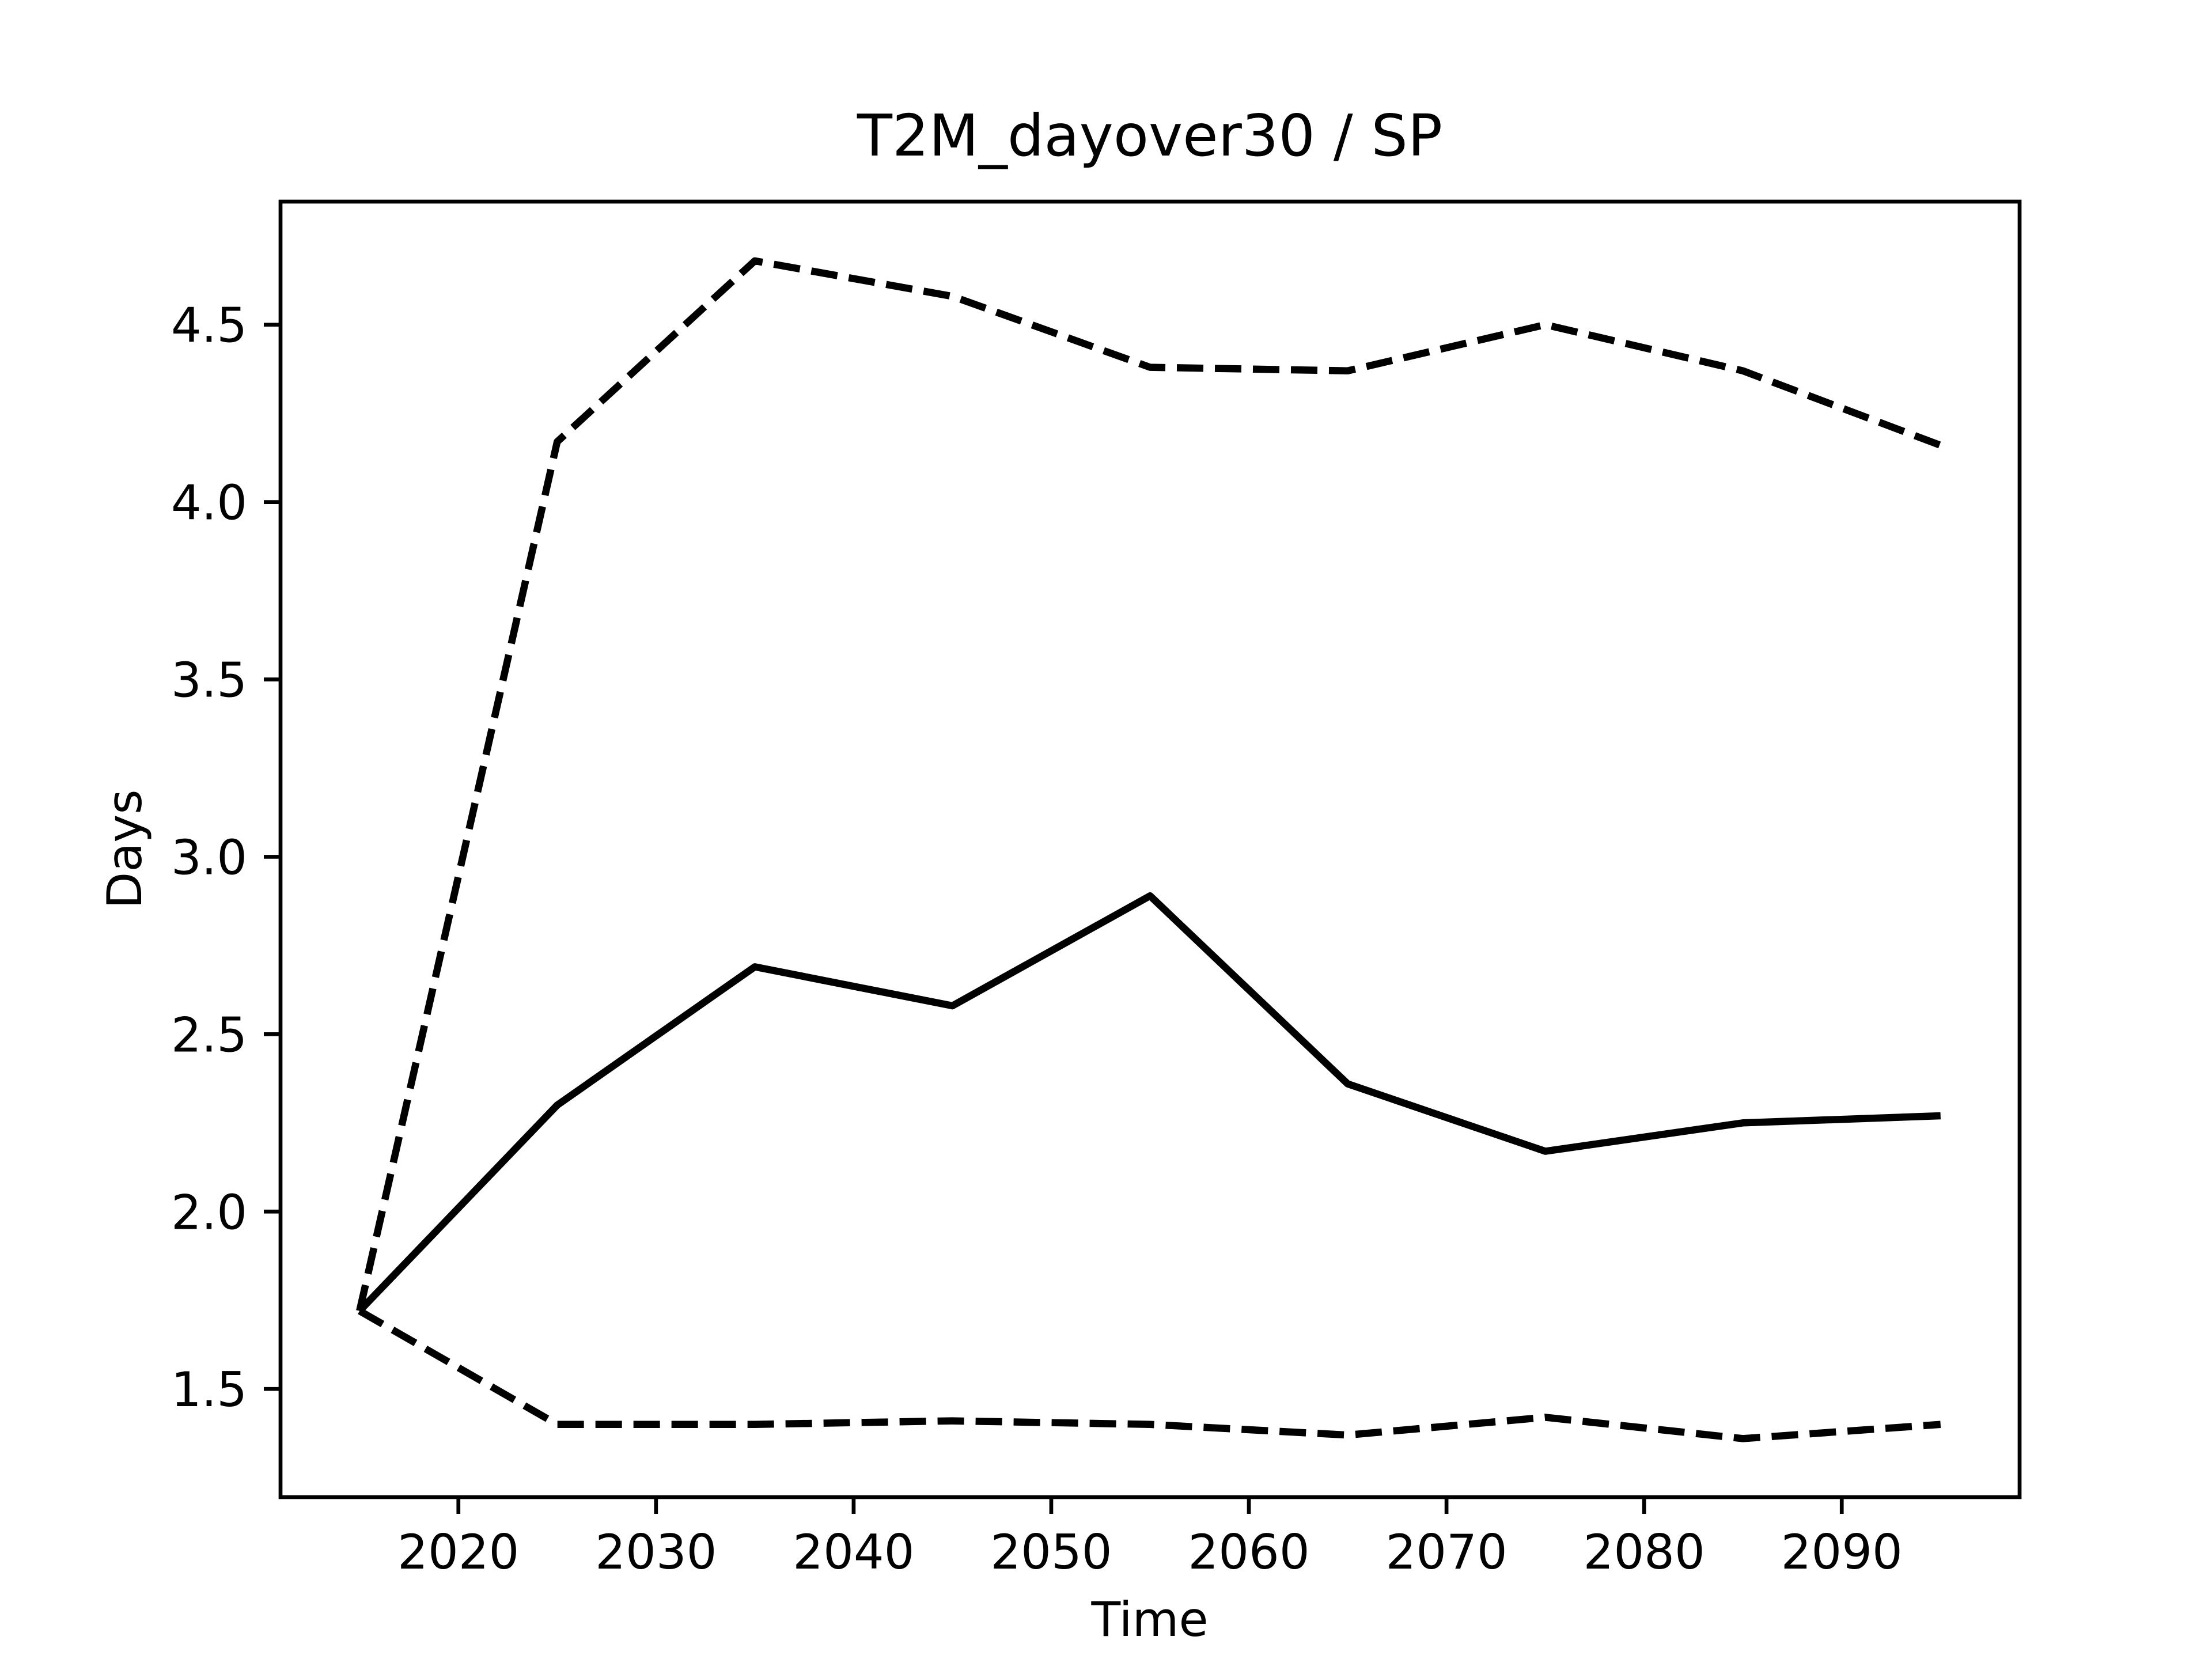  What do you see at coordinates (1842, 1552) in the screenshot?
I see `x-tick-label: 2090` at bounding box center [1842, 1552].